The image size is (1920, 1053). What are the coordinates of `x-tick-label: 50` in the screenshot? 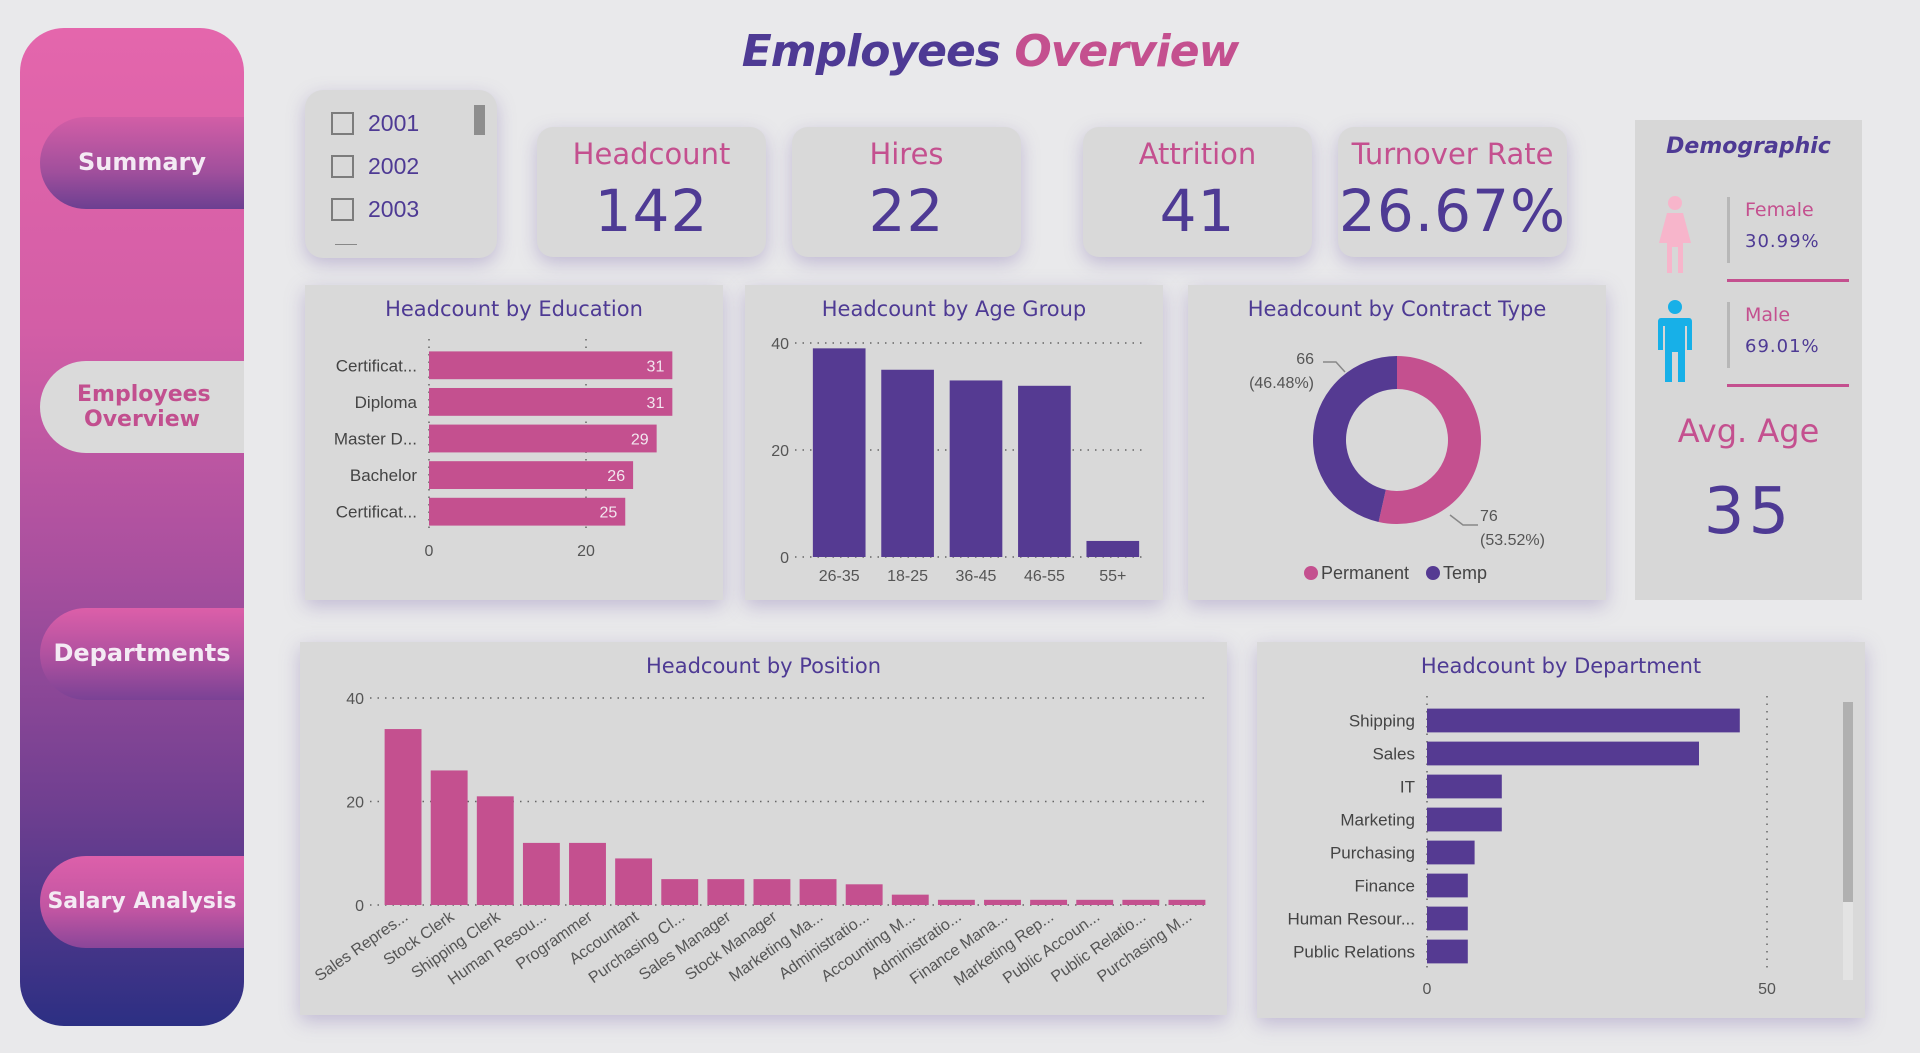 It's located at (1767, 989).